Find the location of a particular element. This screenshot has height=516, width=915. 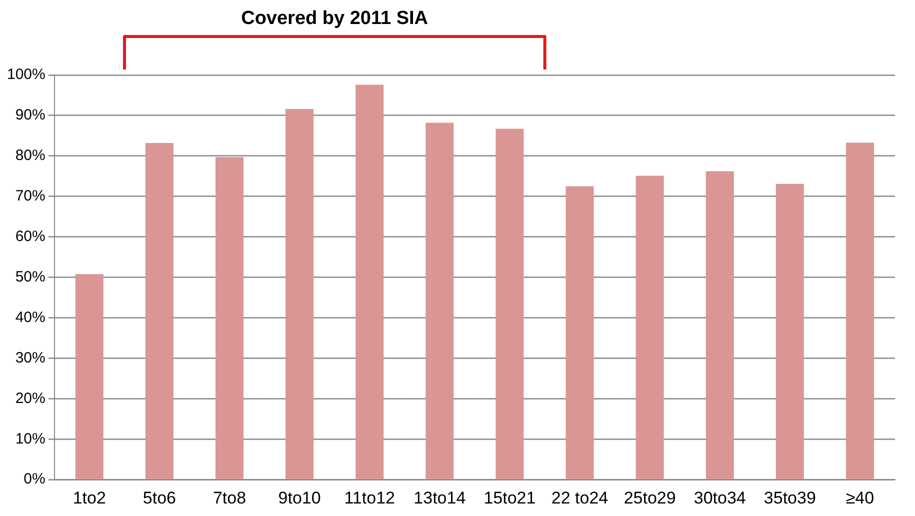

y-tick-label: 10% is located at coordinates (30, 439).